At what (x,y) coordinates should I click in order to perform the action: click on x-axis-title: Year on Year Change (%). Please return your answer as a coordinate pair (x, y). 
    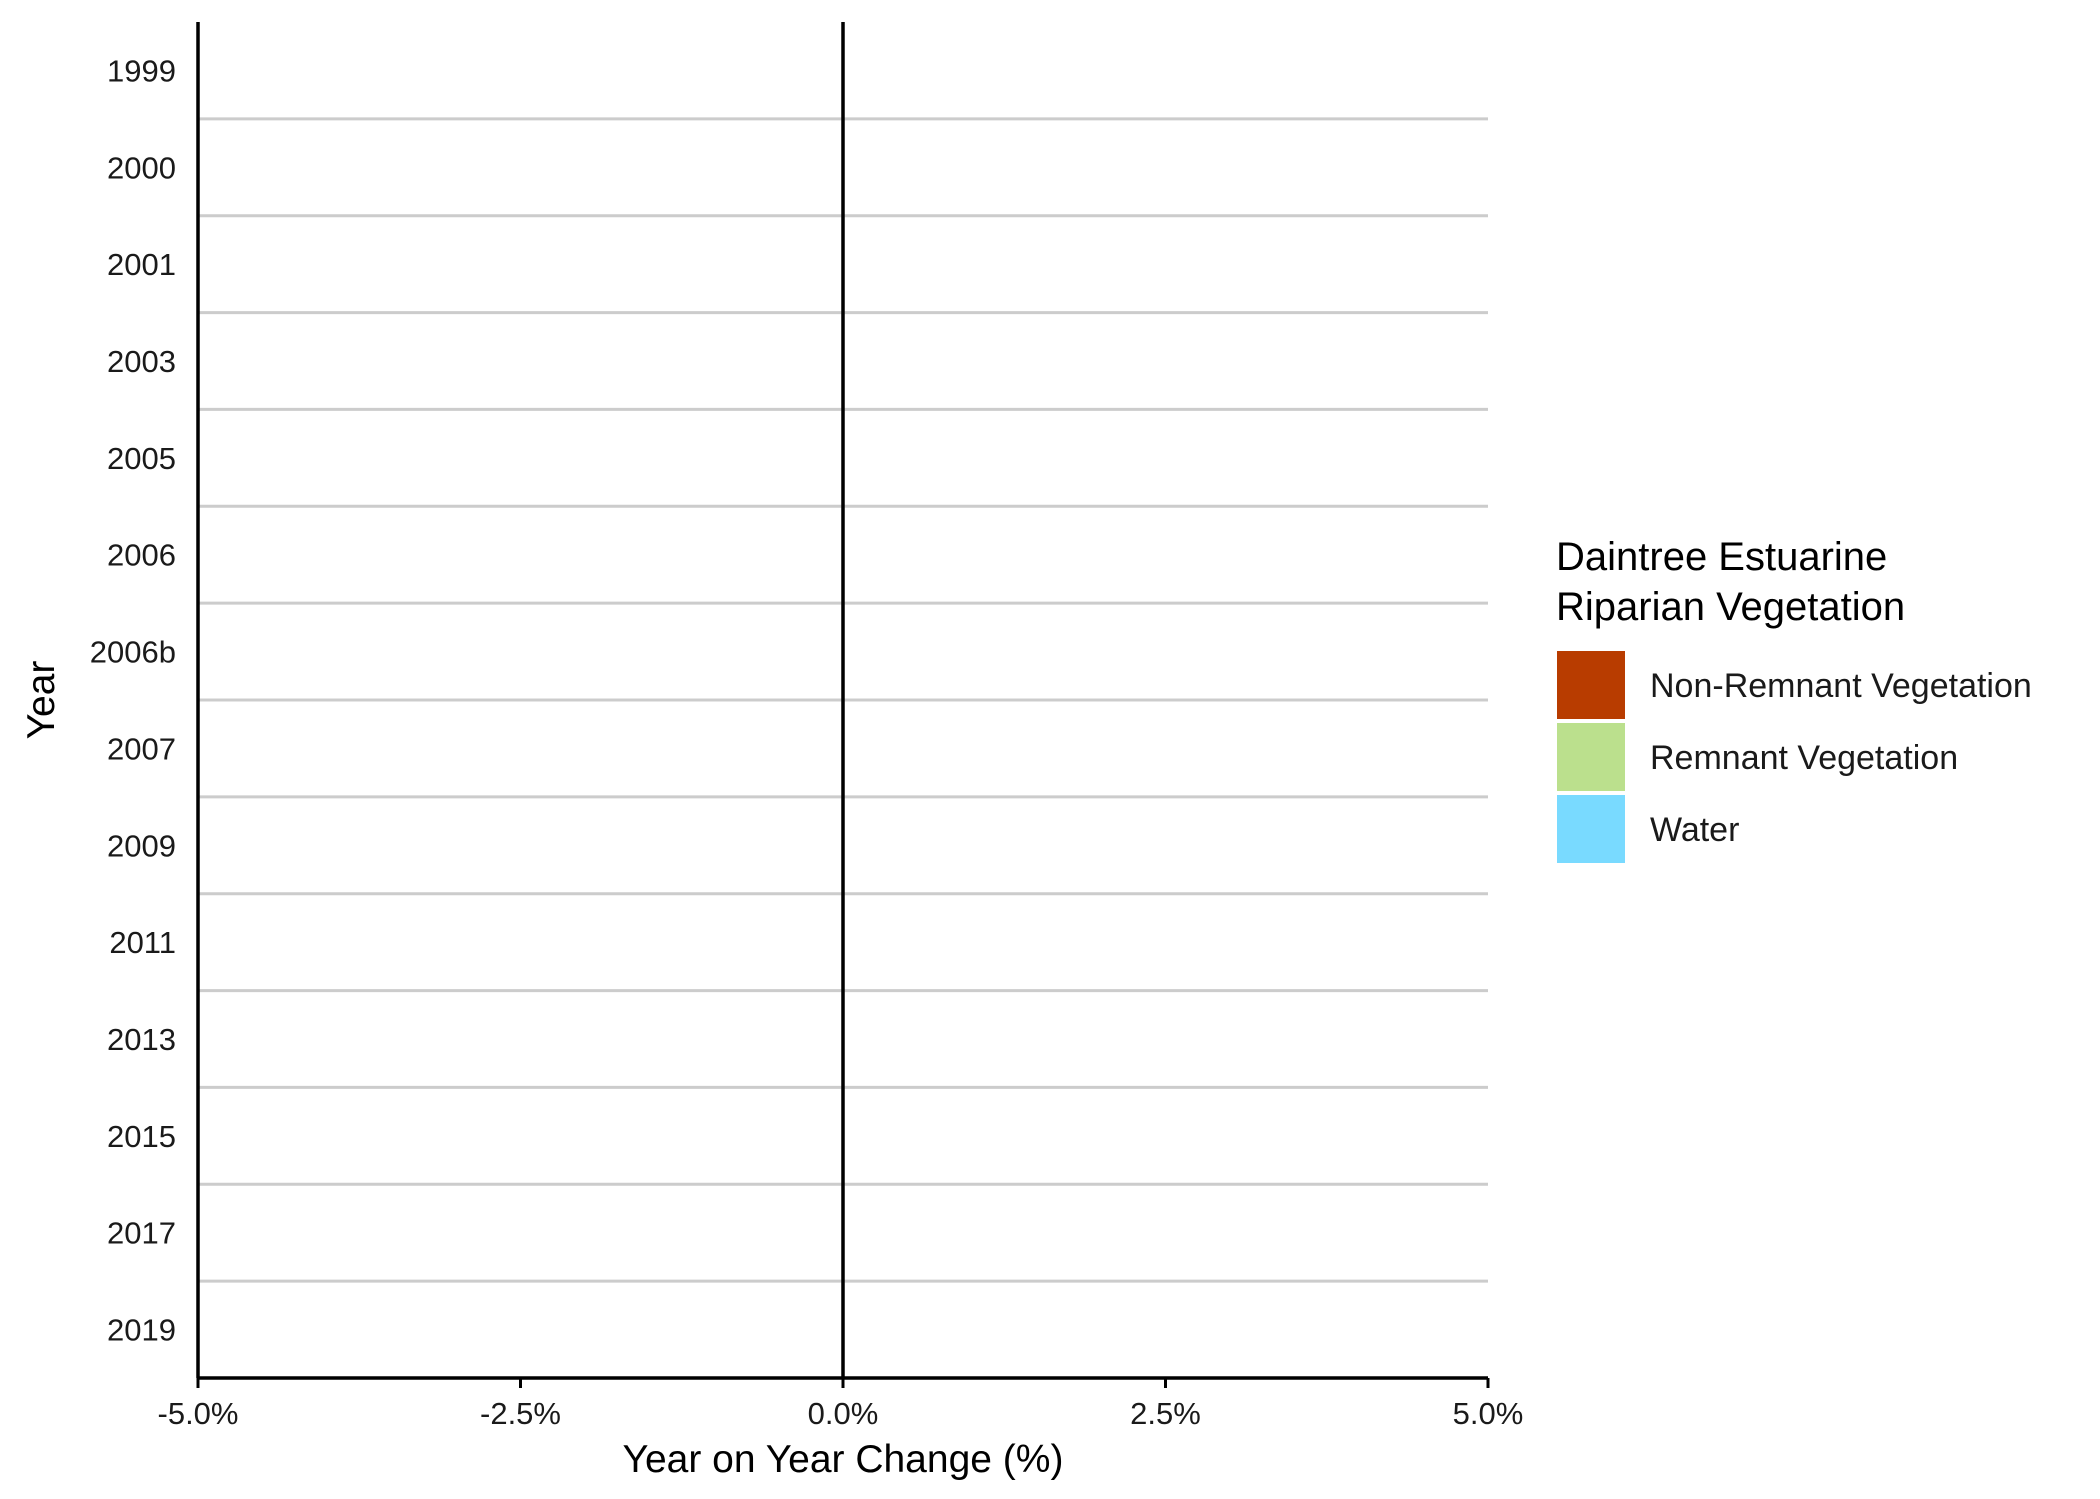
    Looking at the image, I should click on (843, 1459).